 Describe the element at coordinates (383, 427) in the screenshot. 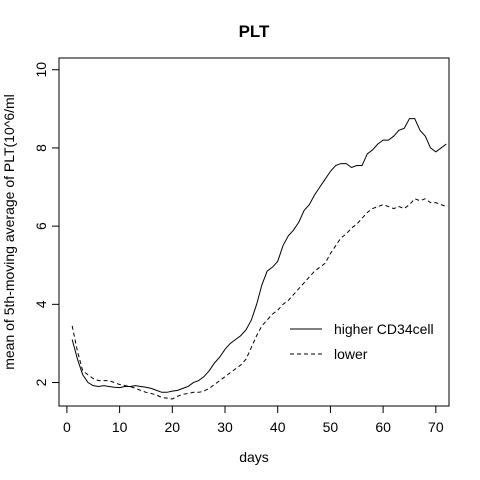

I see `x-tick-label: 60` at that location.